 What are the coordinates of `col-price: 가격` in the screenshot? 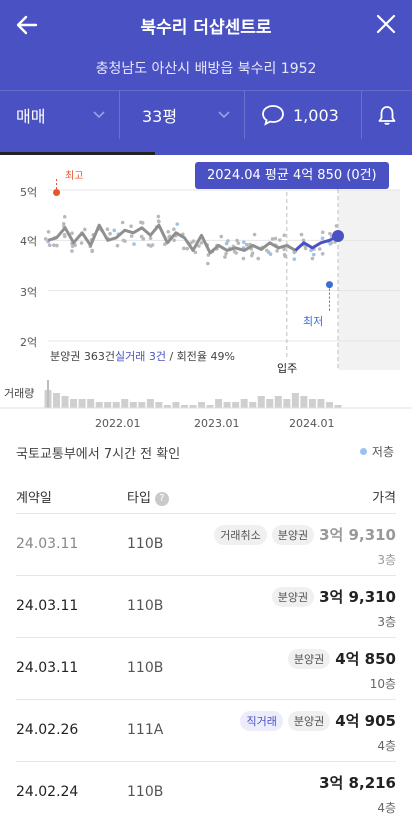 It's located at (384, 498).